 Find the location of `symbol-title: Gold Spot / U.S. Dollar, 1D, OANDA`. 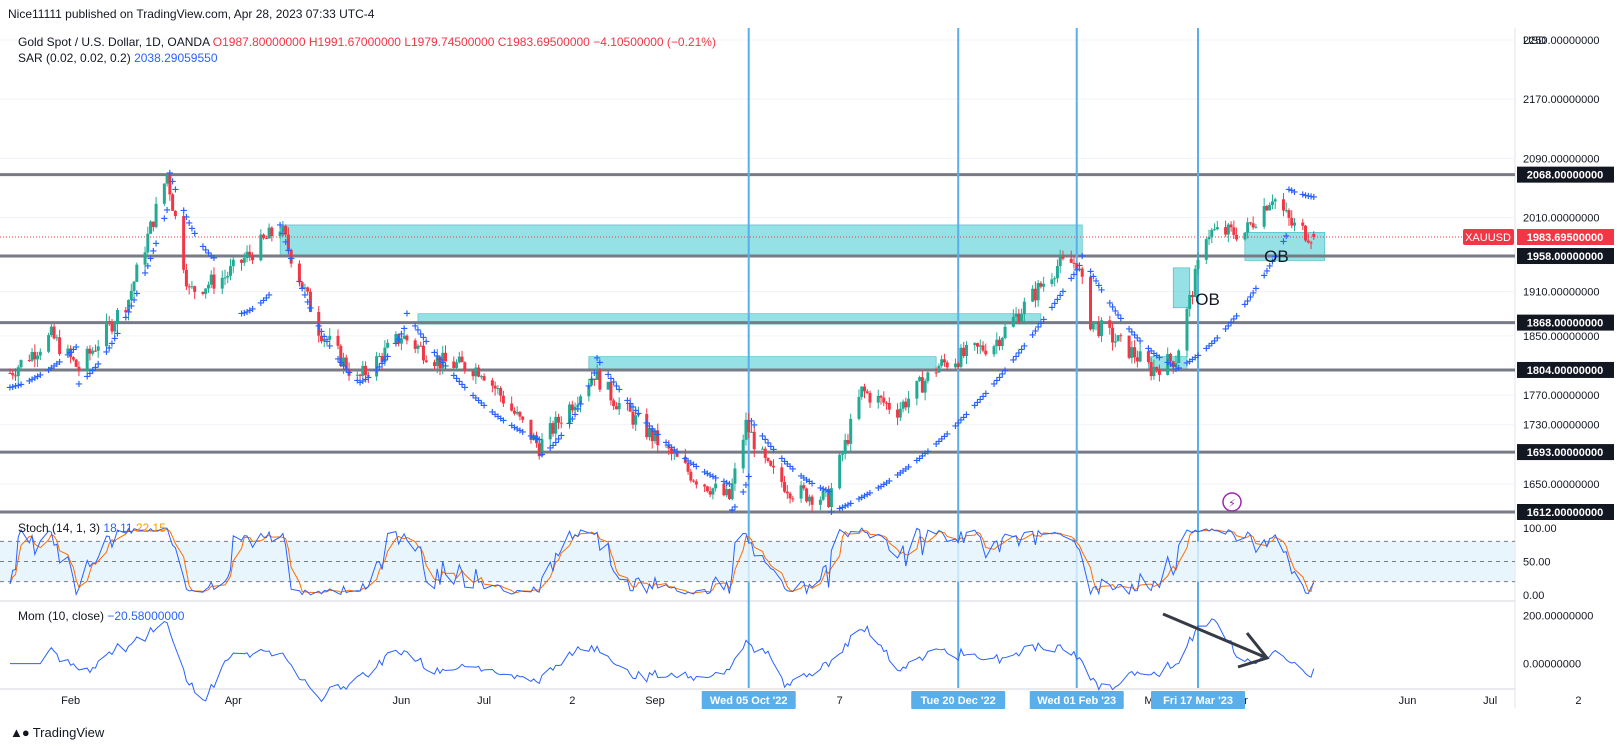

symbol-title: Gold Spot / U.S. Dollar, 1D, OANDA is located at coordinates (114, 42).